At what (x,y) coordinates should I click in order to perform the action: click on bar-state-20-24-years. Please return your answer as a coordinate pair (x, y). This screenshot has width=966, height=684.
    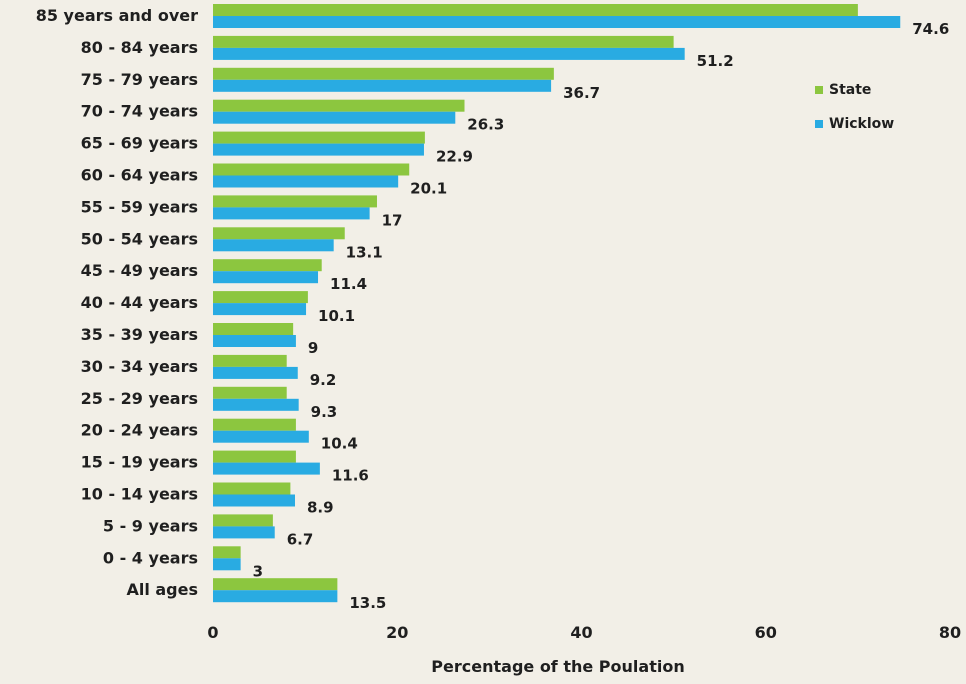
    Looking at the image, I should click on (254, 424).